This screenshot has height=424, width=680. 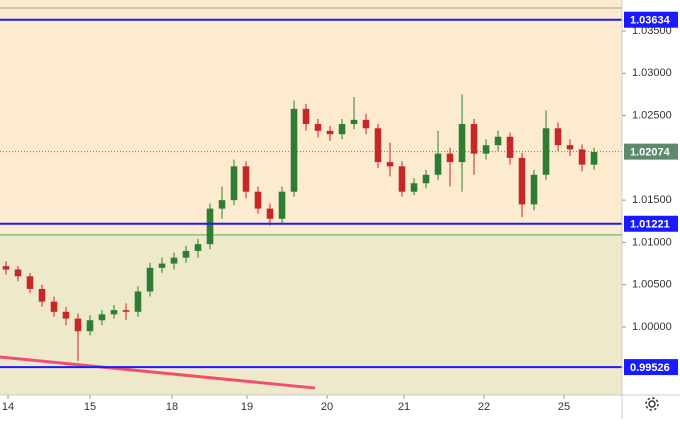 I want to click on y-tick-label: 1.02500, so click(x=652, y=116).